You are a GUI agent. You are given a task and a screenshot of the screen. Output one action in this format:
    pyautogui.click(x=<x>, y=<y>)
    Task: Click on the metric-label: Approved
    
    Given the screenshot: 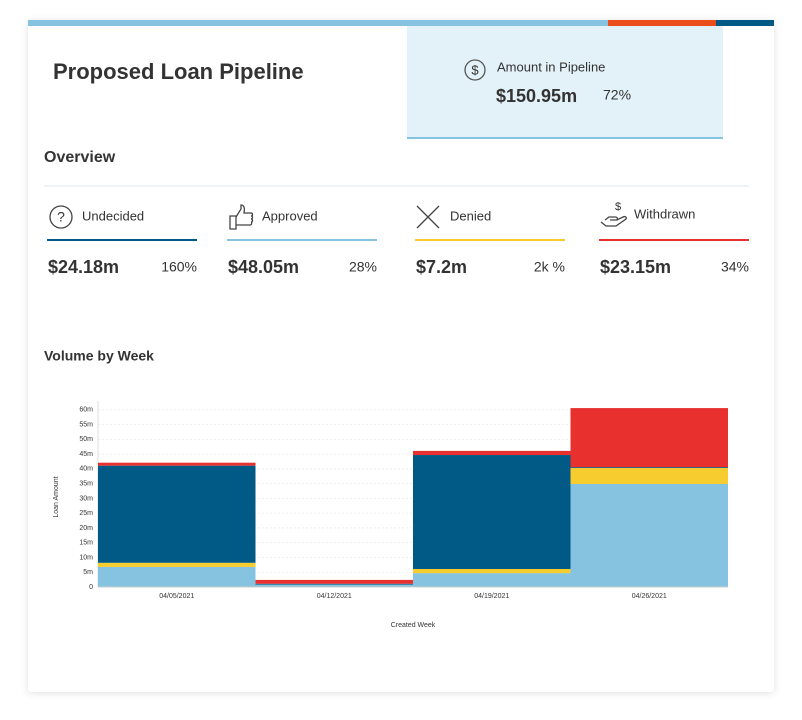 What is the action you would take?
    pyautogui.click(x=290, y=215)
    